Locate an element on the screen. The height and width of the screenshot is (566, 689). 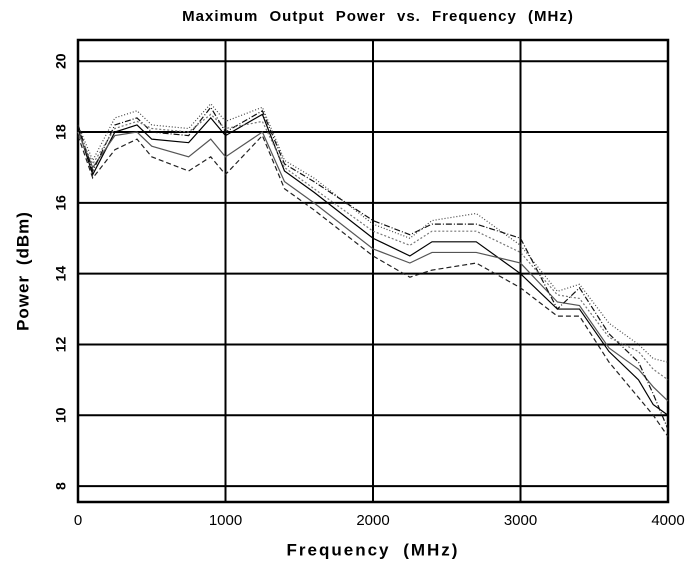
chart-title: Maximum Output Power vs. Frequency (MHz) is located at coordinates (378, 16).